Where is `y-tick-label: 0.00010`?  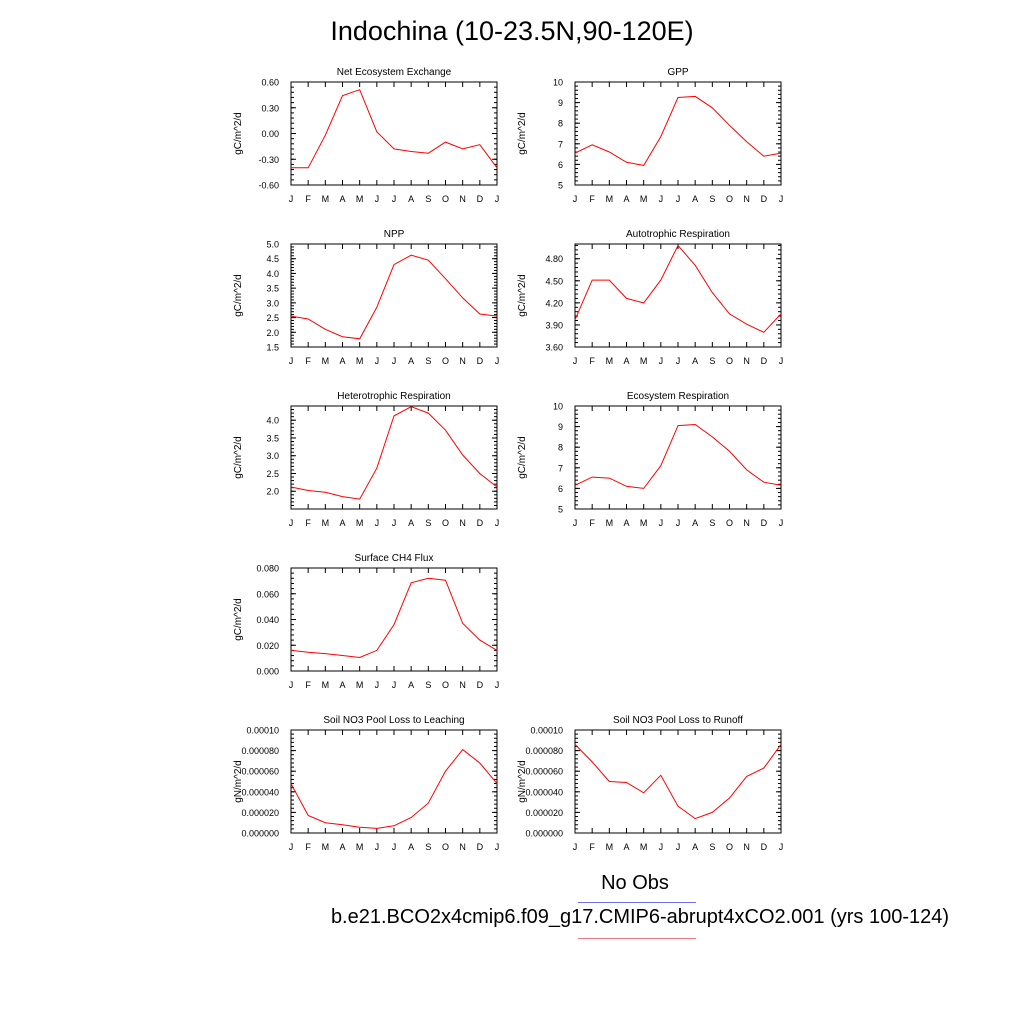 y-tick-label: 0.00010 is located at coordinates (546, 731).